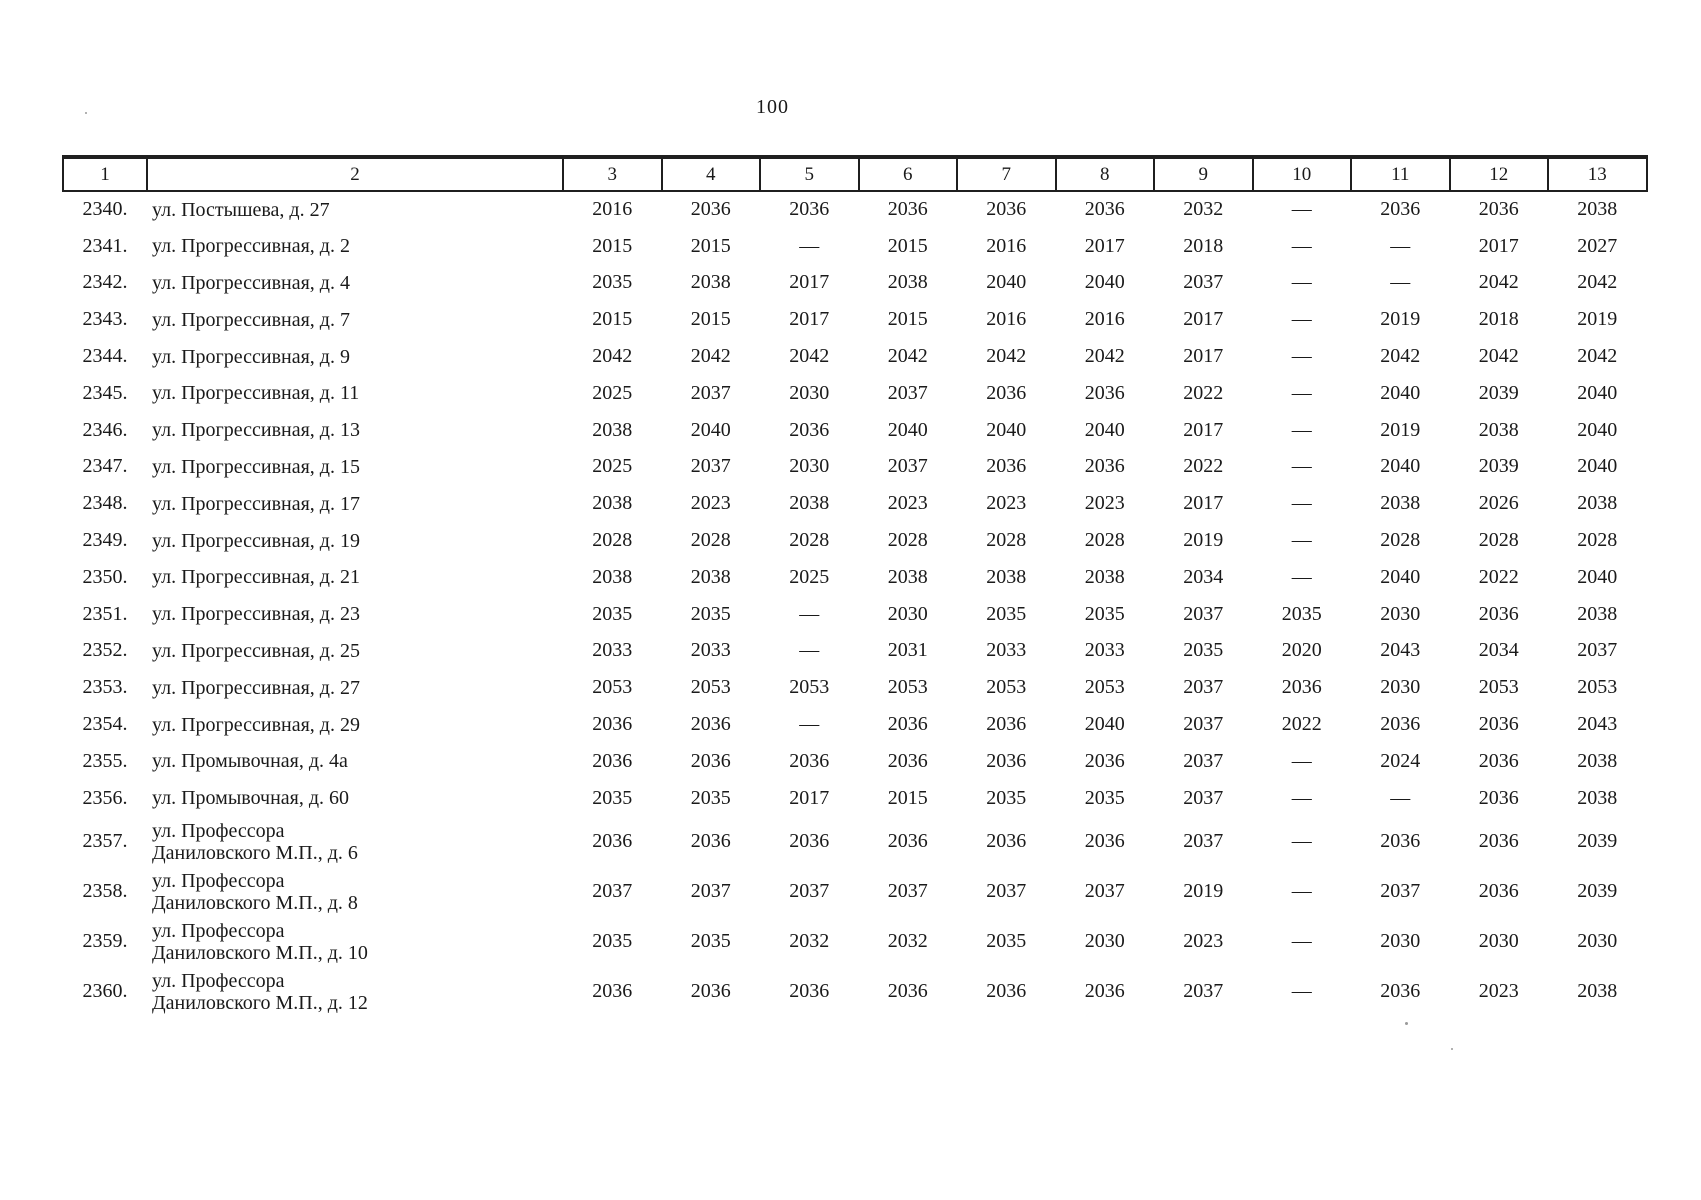 The height and width of the screenshot is (1200, 1701). I want to click on address-cell: ул. Прогрессивная, д. 7, so click(355, 319).